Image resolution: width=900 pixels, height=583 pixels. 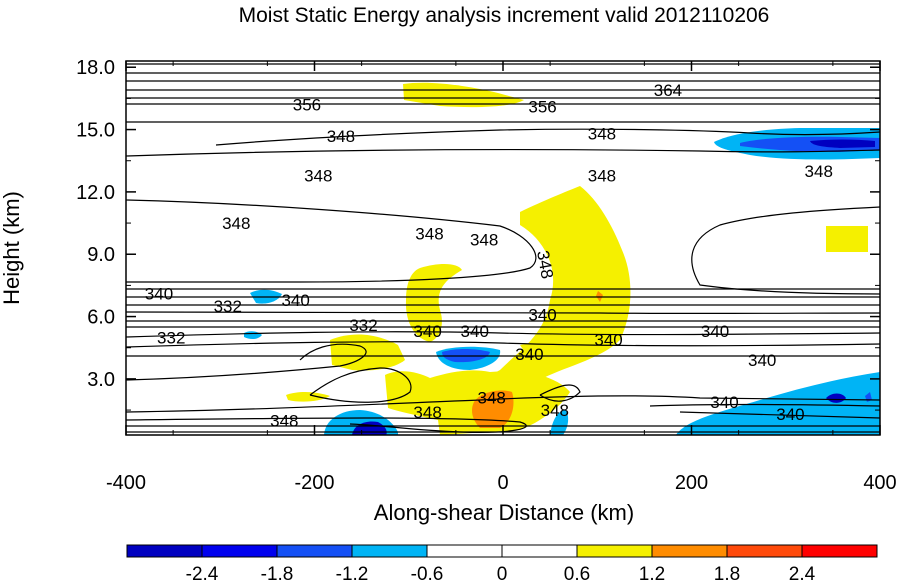 I want to click on colorbar-tick-label: -1.2, so click(x=352, y=573).